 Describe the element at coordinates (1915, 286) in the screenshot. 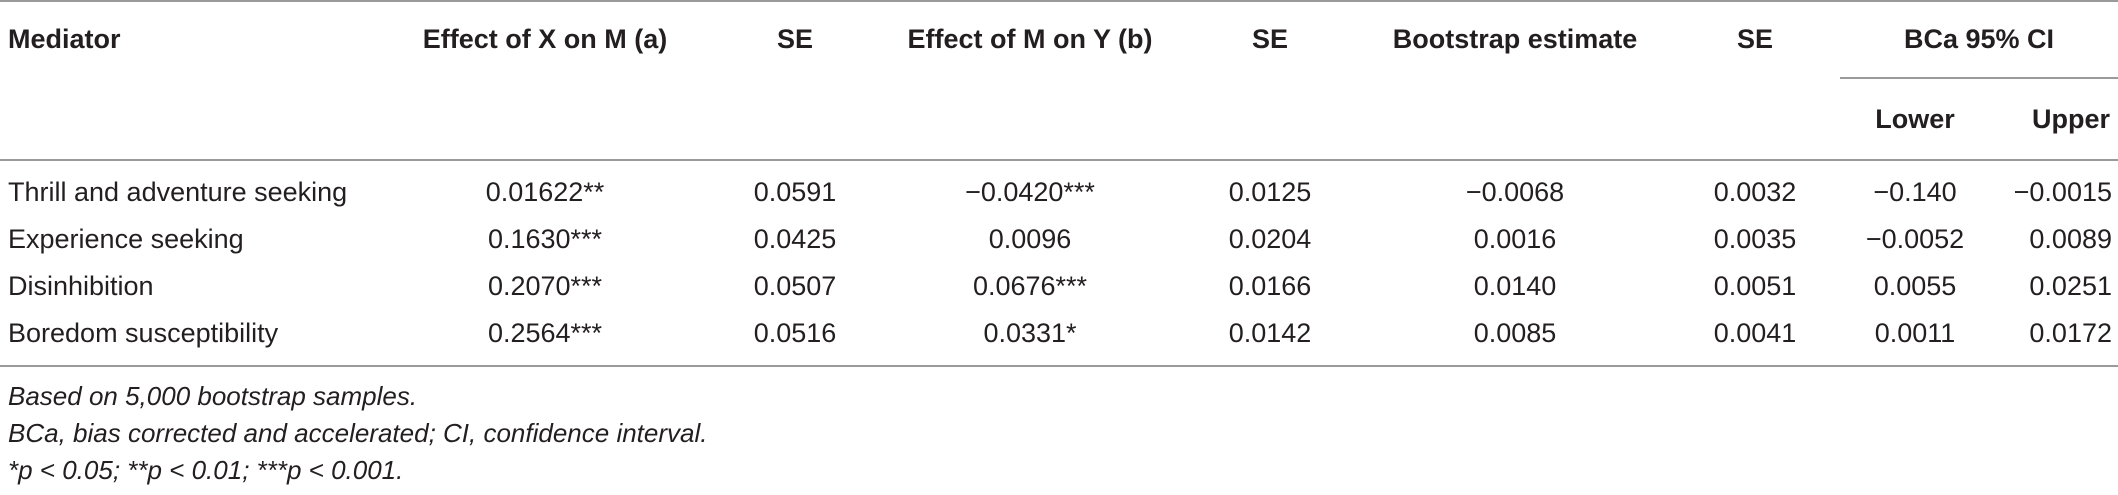

I see `cell-lower: 0.0055` at that location.